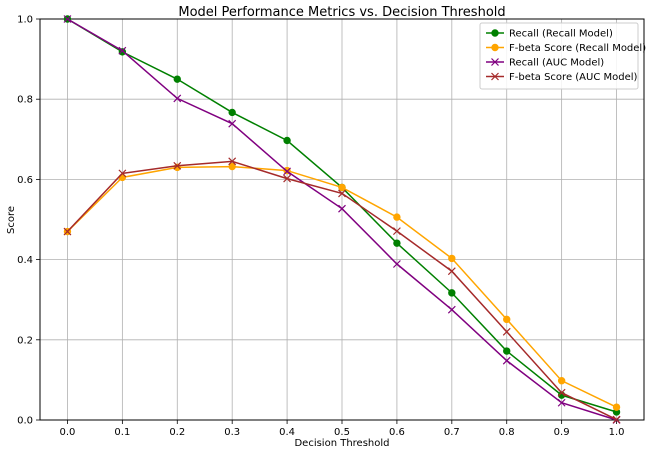 Image resolution: width=650 pixels, height=454 pixels. What do you see at coordinates (122, 432) in the screenshot?
I see `x-tick-label: 0.1` at bounding box center [122, 432].